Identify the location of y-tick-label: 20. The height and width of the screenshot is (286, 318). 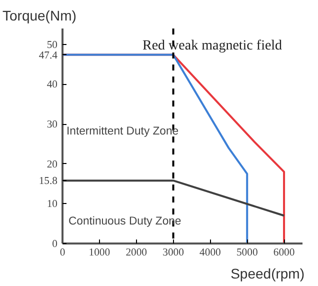
(52, 164).